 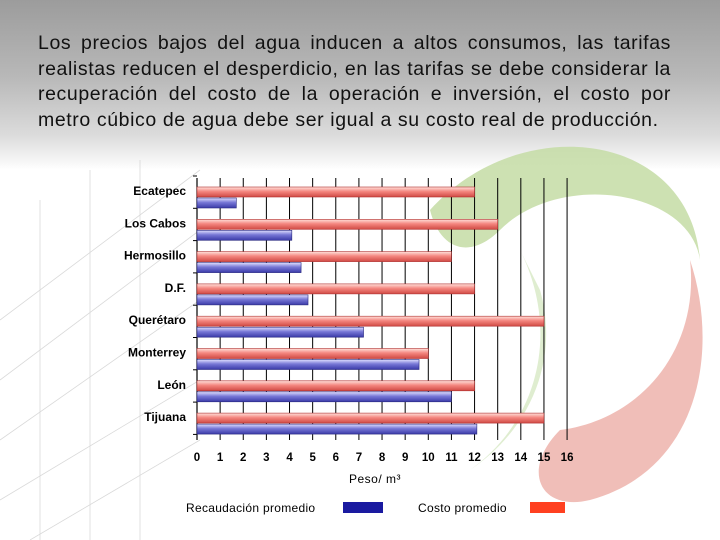 I want to click on x-axis-title: Peso/ m³, so click(x=375, y=479).